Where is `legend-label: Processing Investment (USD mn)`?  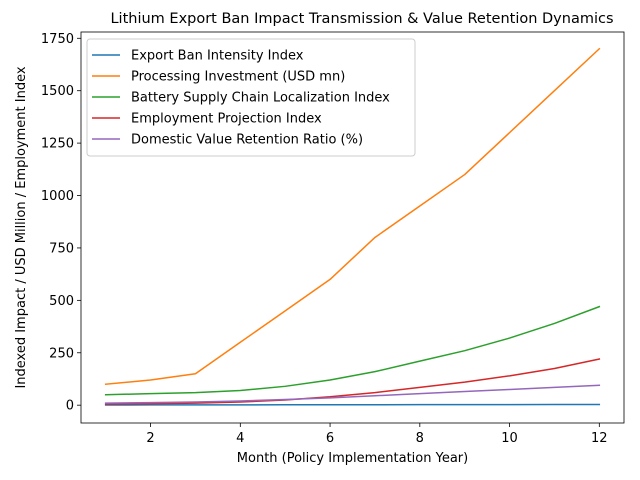 legend-label: Processing Investment (USD mn) is located at coordinates (238, 77).